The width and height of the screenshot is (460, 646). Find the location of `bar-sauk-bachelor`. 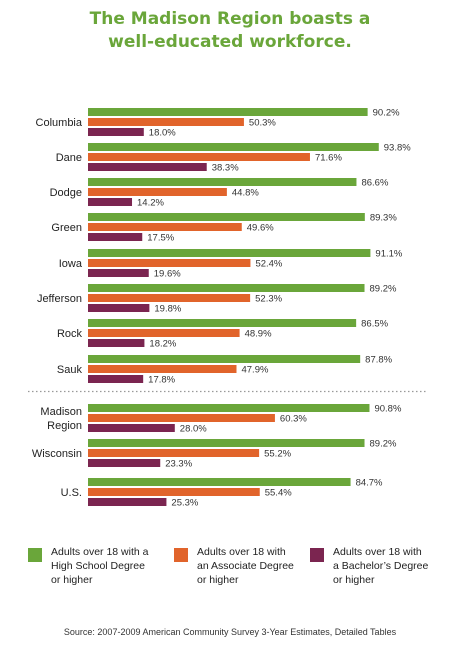

bar-sauk-bachelor is located at coordinates (116, 379).